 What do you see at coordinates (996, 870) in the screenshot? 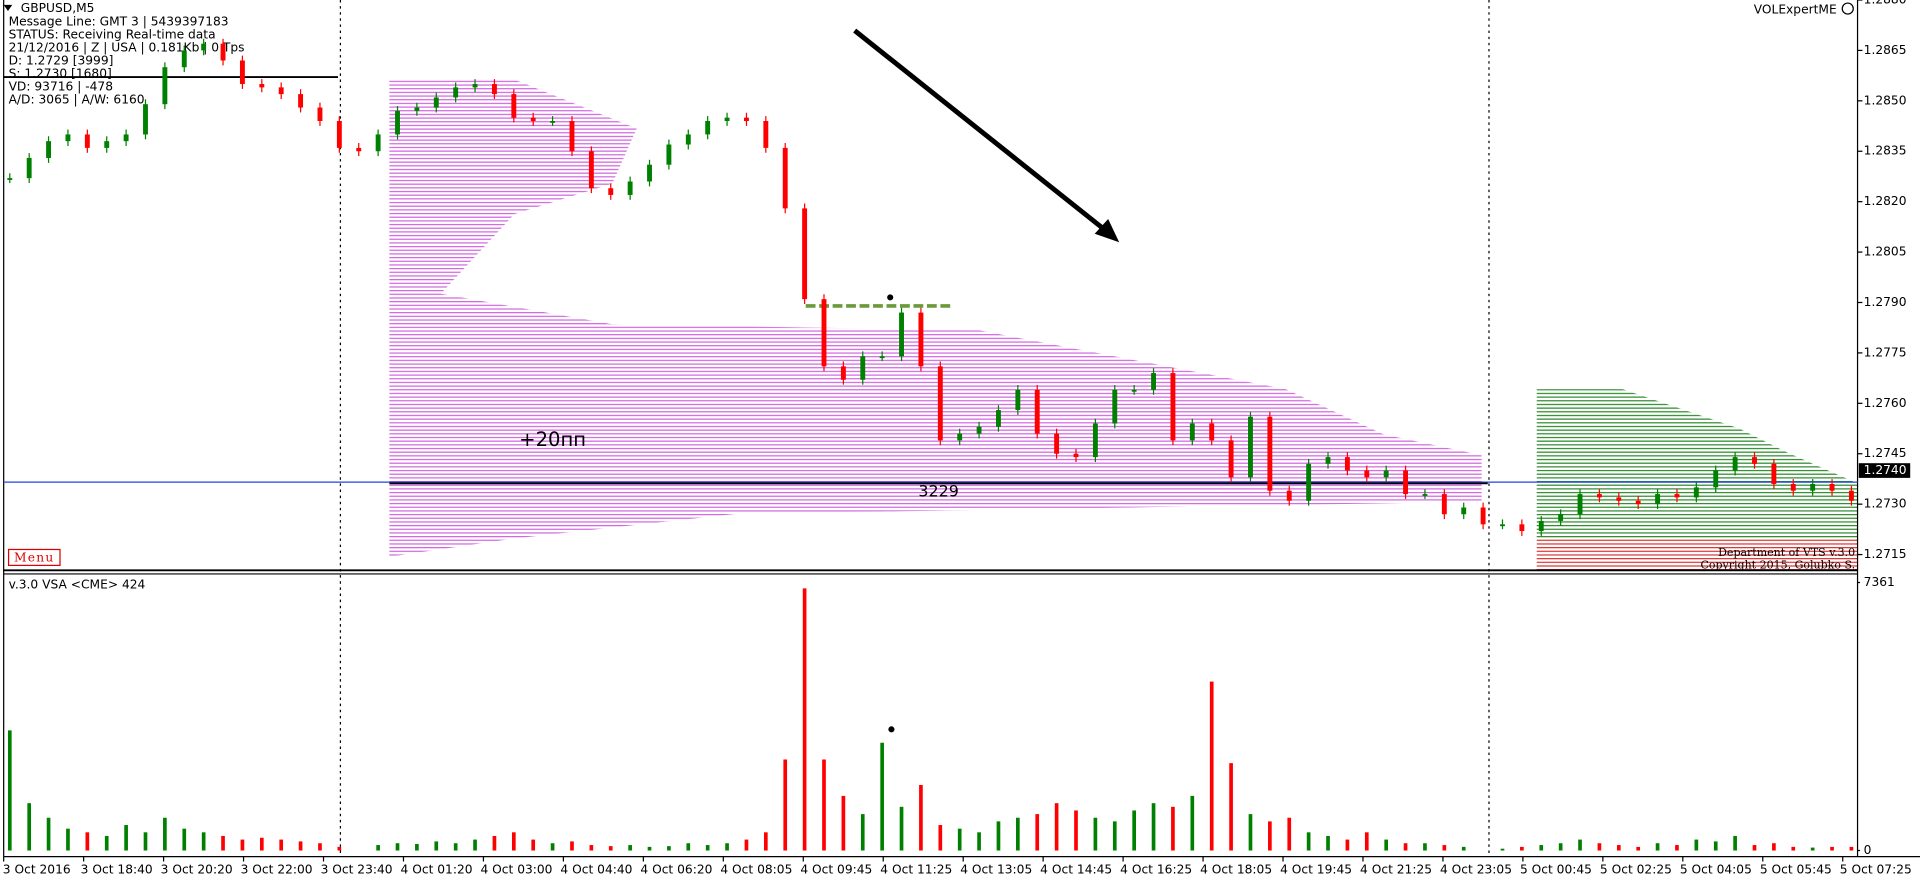
I see `x-tick-label: 4 Oct 13:05` at bounding box center [996, 870].